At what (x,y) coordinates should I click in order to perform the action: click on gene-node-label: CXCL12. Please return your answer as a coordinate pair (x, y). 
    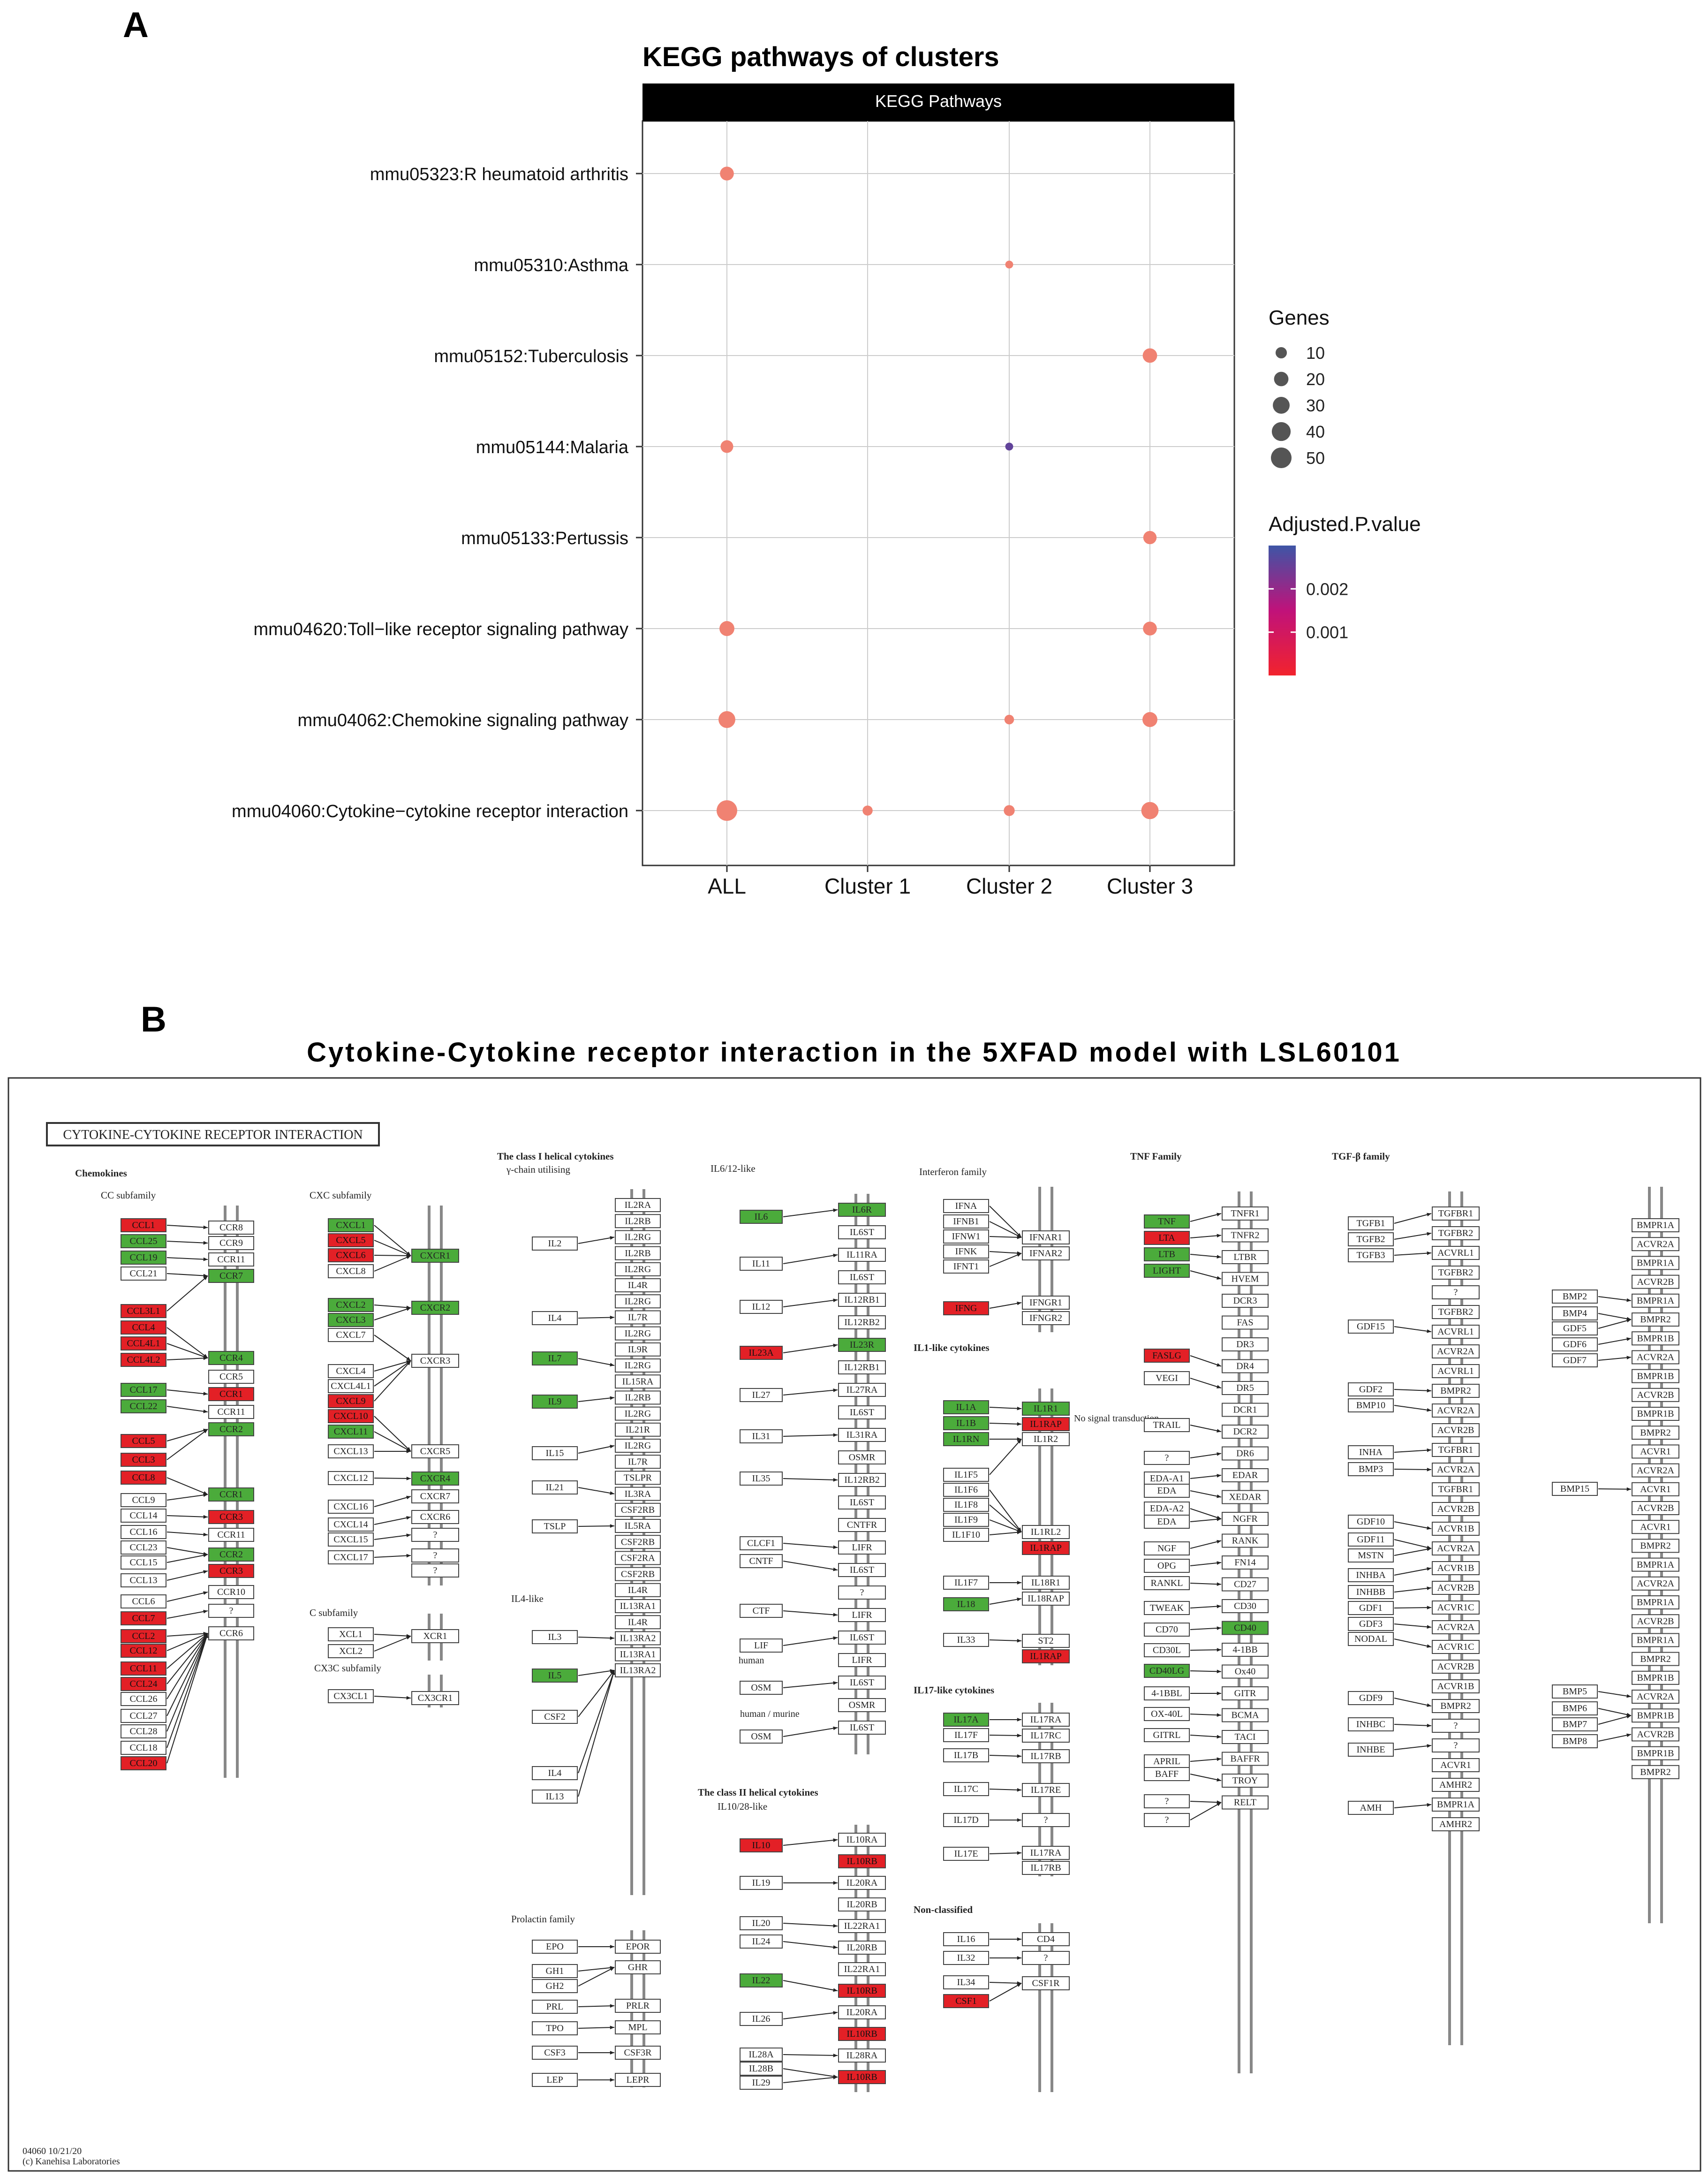
    Looking at the image, I should click on (350, 1478).